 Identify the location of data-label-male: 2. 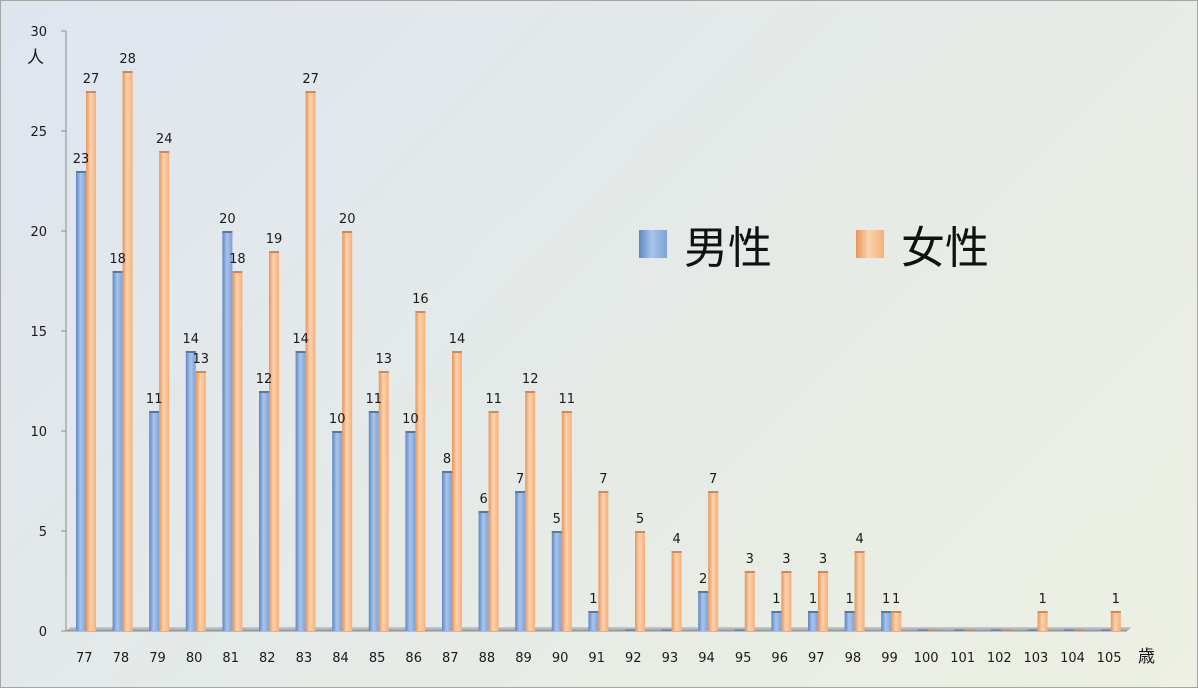
(703, 579).